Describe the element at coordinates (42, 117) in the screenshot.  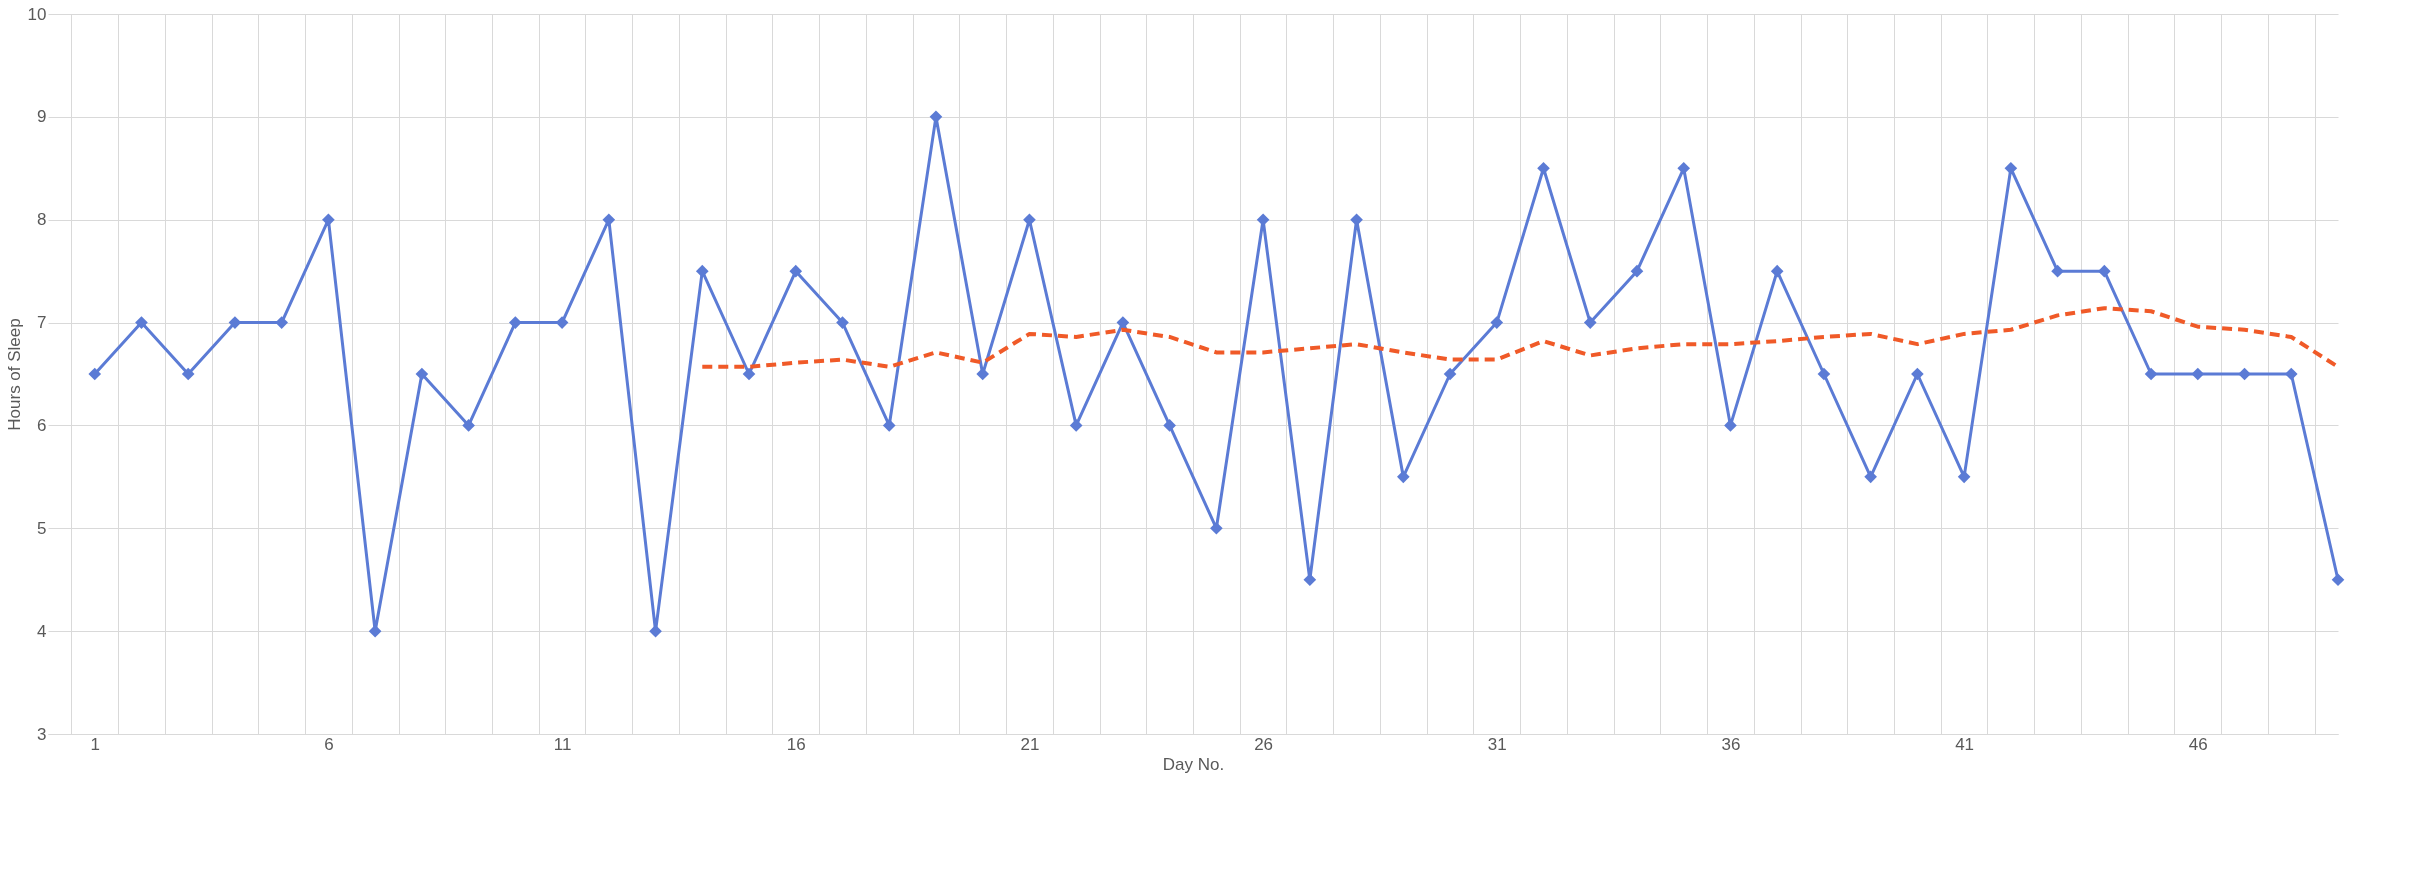
I see `y-tick-label: 9` at that location.